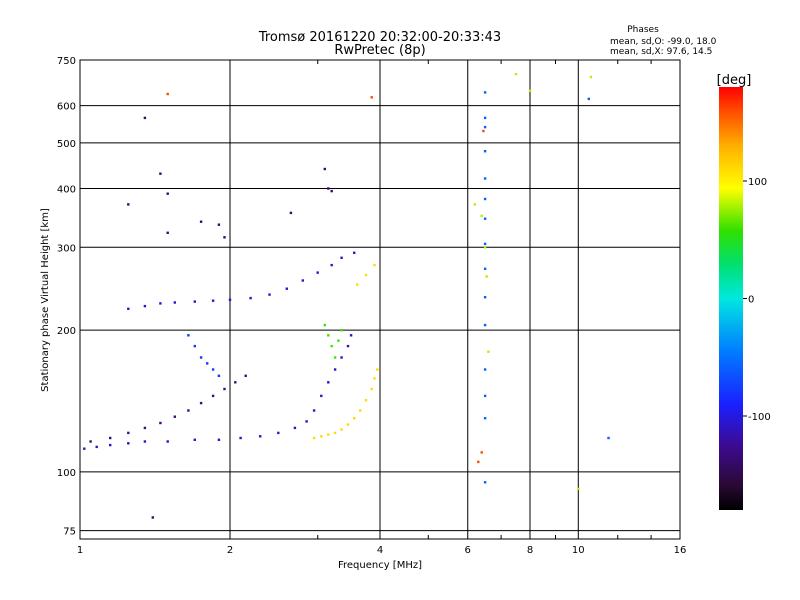  I want to click on x-axis-label: Frequency [MHz], so click(380, 565).